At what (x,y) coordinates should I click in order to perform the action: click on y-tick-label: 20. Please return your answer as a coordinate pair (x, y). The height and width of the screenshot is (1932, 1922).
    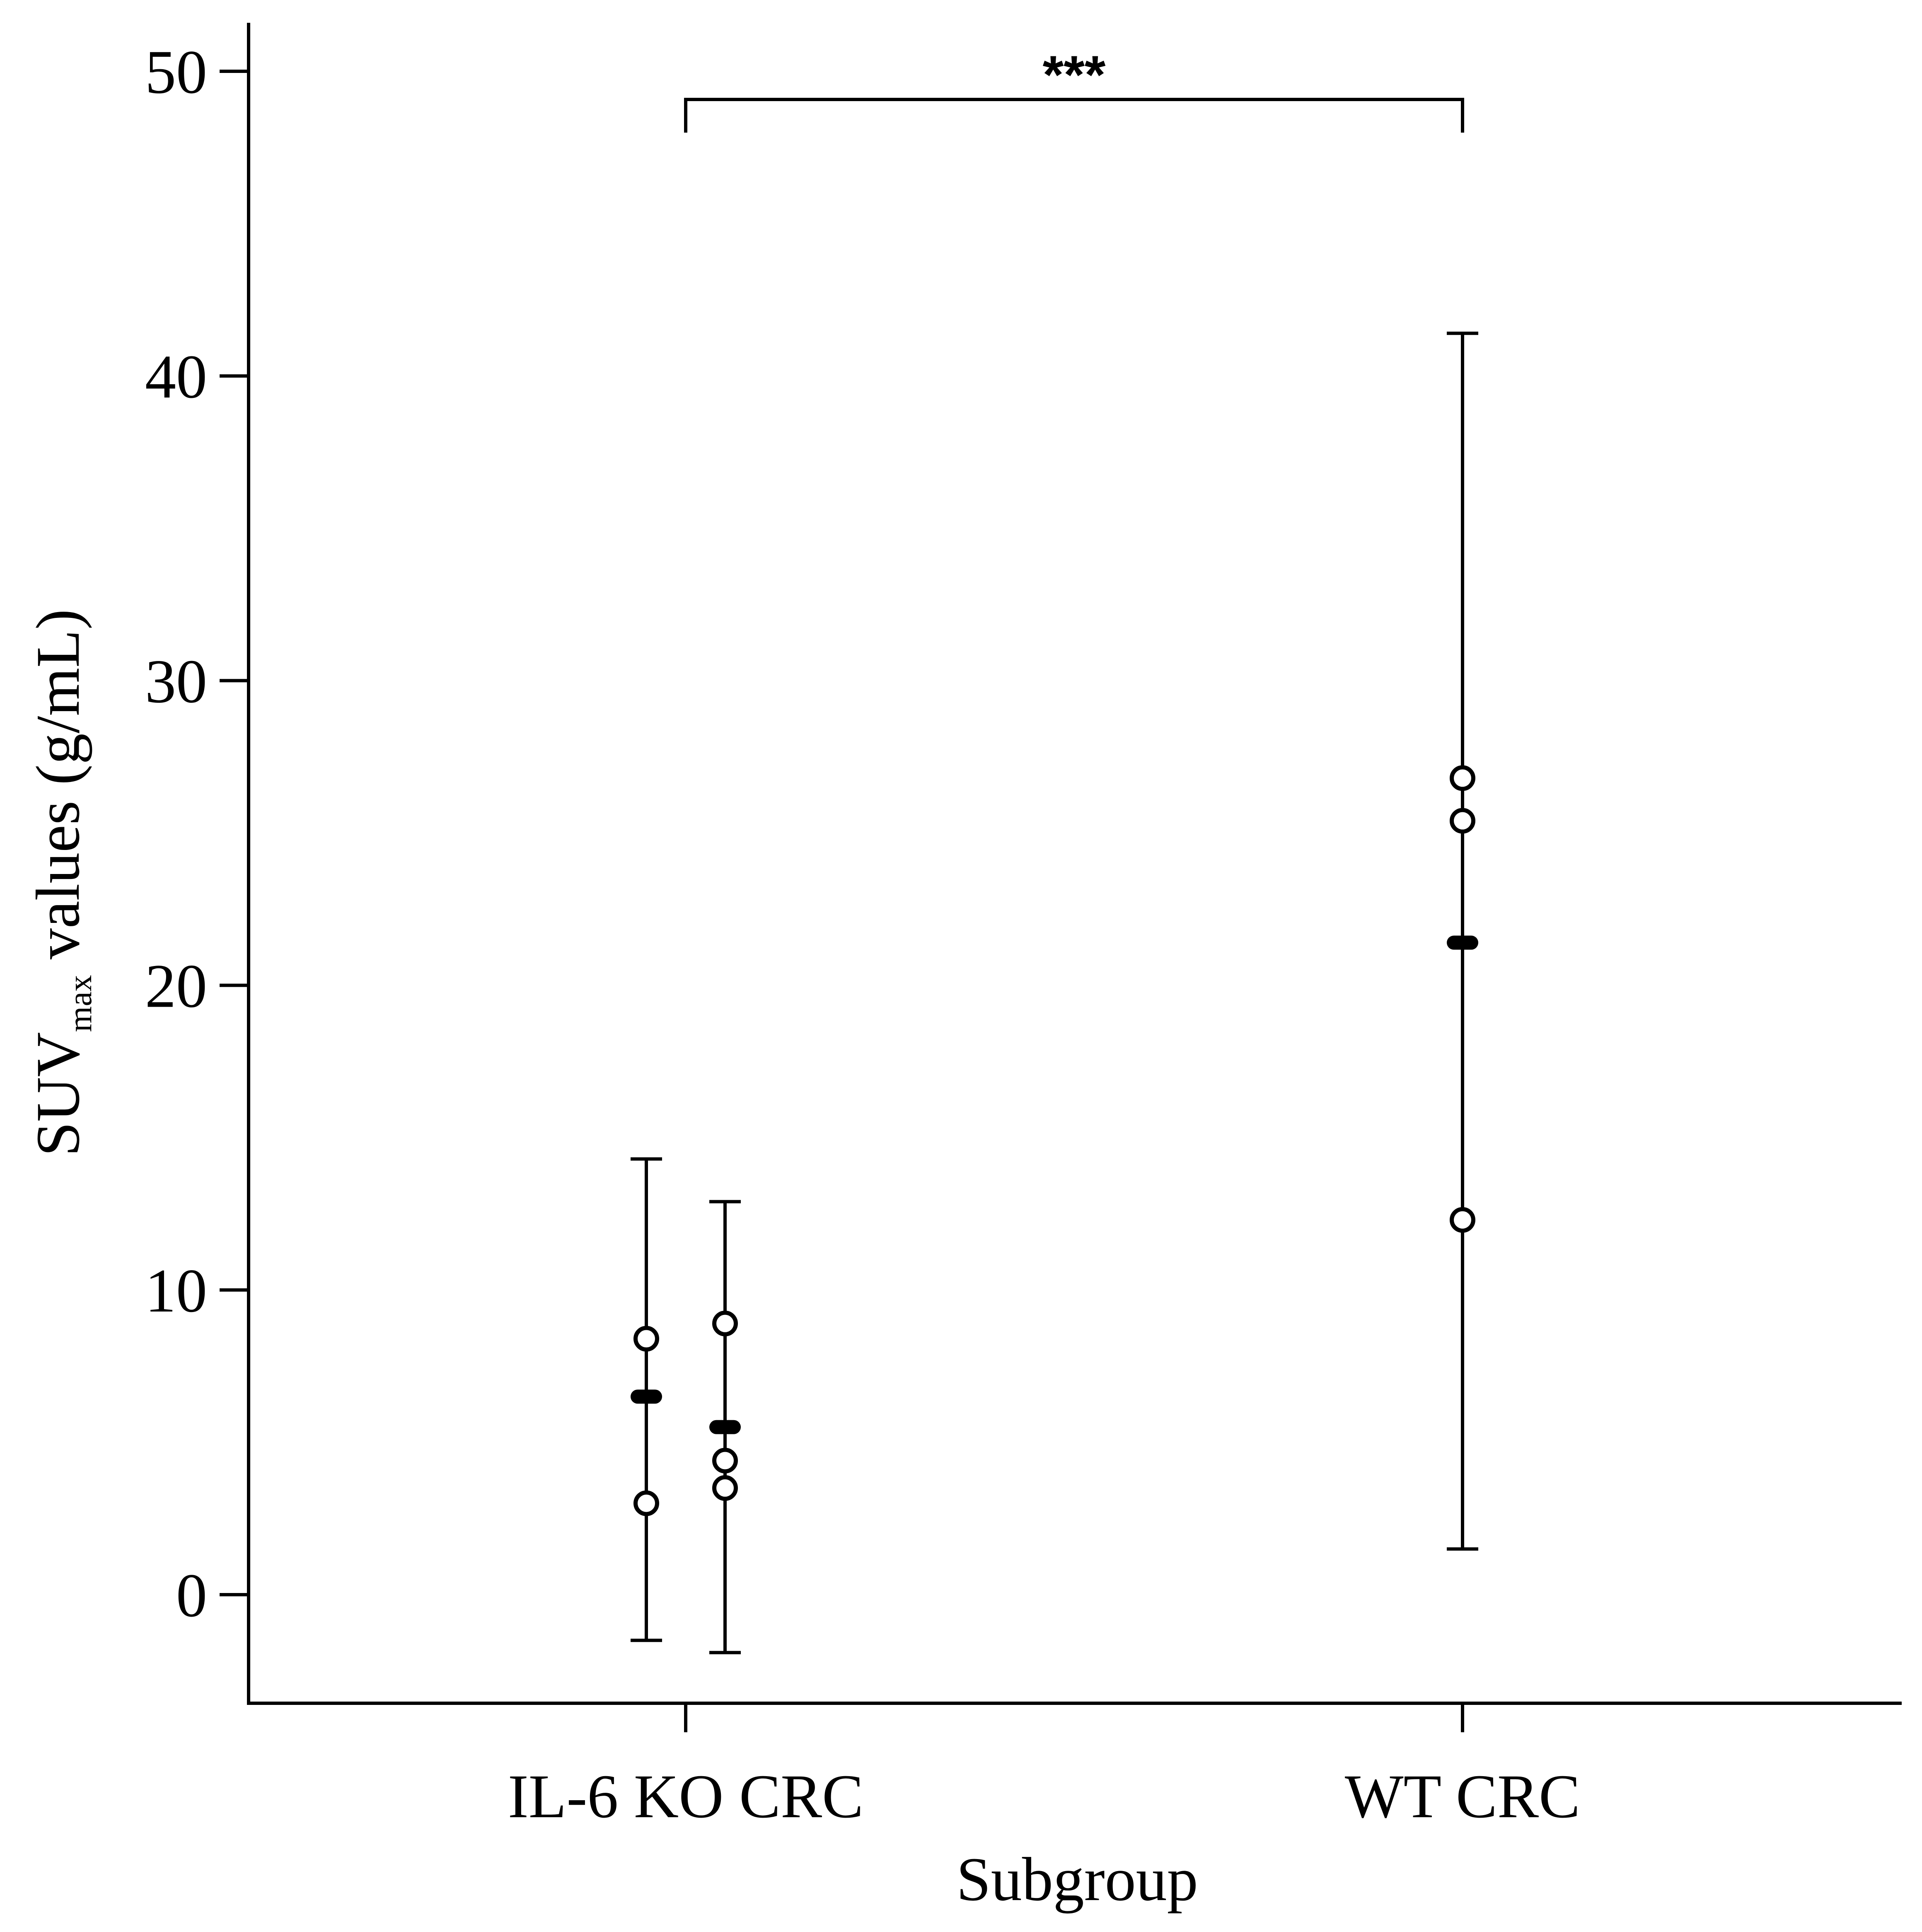
    Looking at the image, I should click on (176, 986).